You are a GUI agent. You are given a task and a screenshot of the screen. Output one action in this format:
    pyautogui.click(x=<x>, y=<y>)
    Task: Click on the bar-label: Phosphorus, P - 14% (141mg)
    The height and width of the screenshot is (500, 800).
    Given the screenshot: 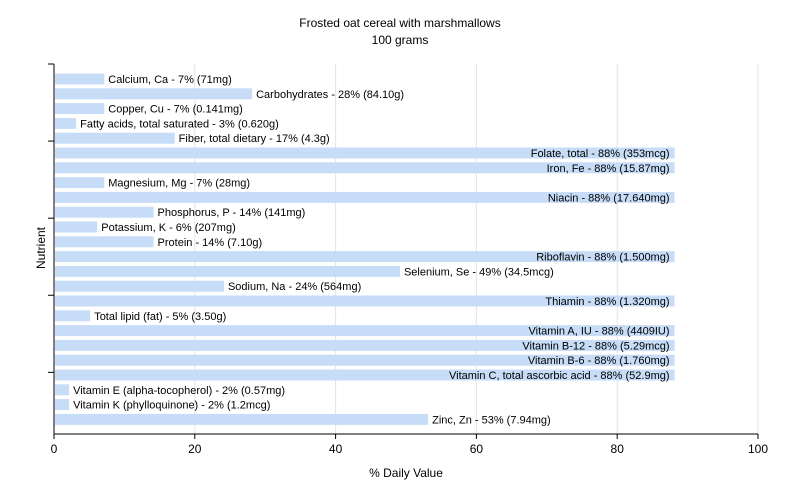 What is the action you would take?
    pyautogui.click(x=232, y=213)
    